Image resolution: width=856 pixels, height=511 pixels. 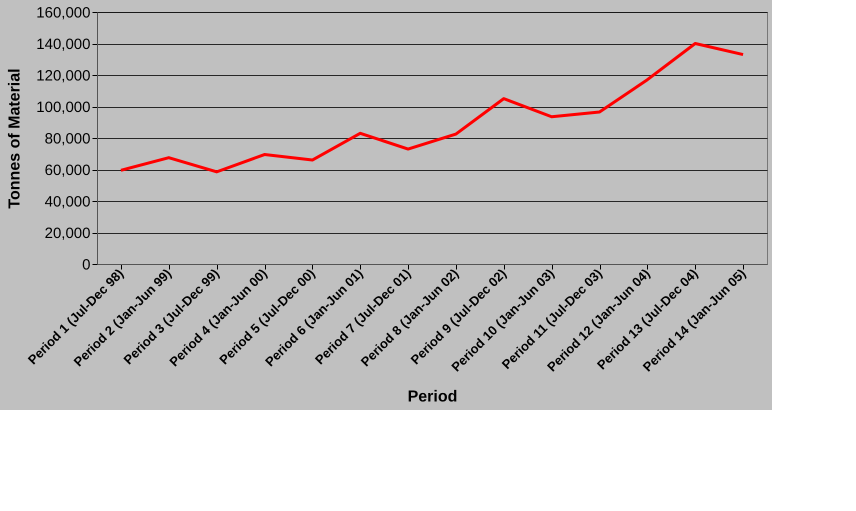 I want to click on y-tick-label: 160,000, so click(x=63, y=13).